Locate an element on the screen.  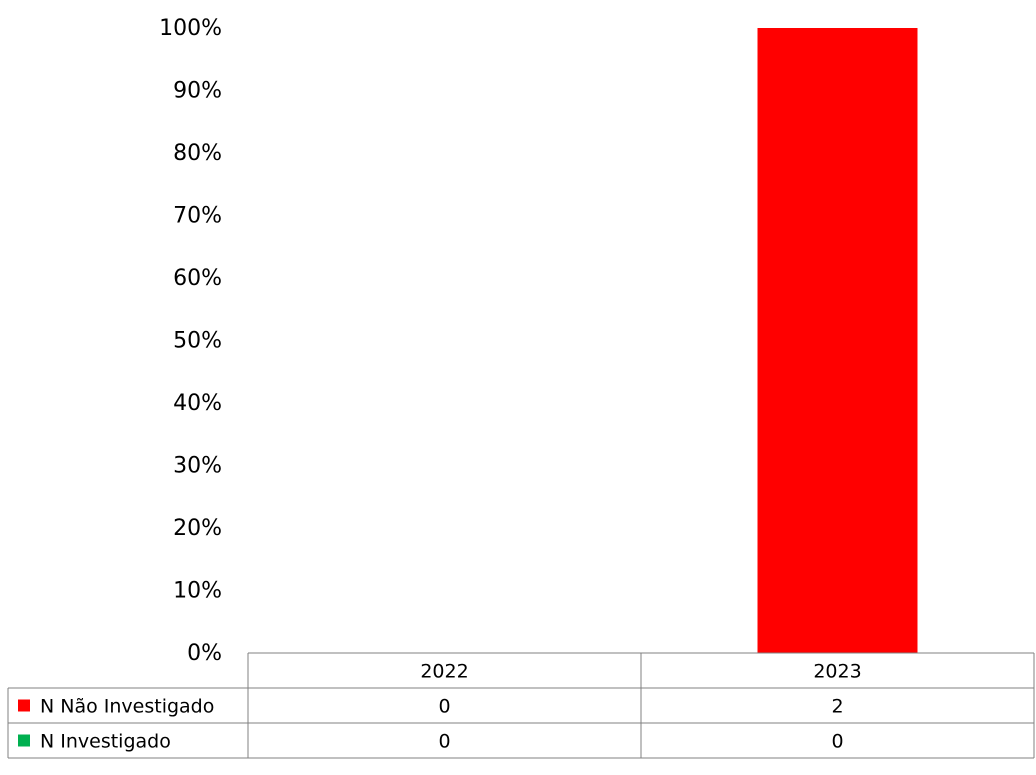
legend-label: N Investigado is located at coordinates (105, 742).